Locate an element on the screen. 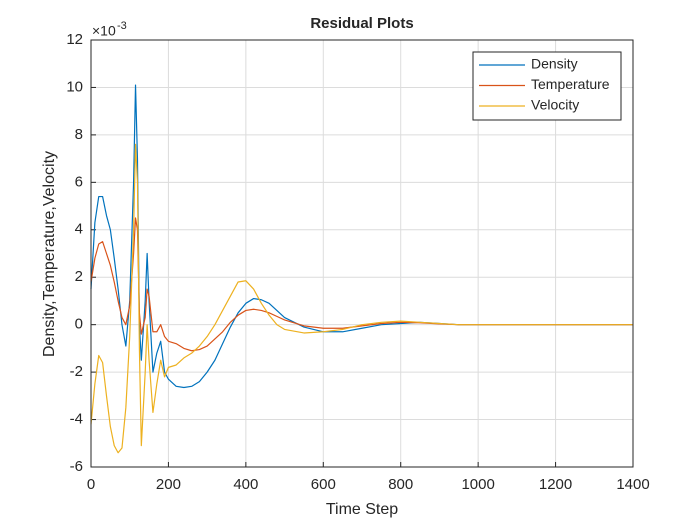  x-tick-label: 600 is located at coordinates (323, 484).